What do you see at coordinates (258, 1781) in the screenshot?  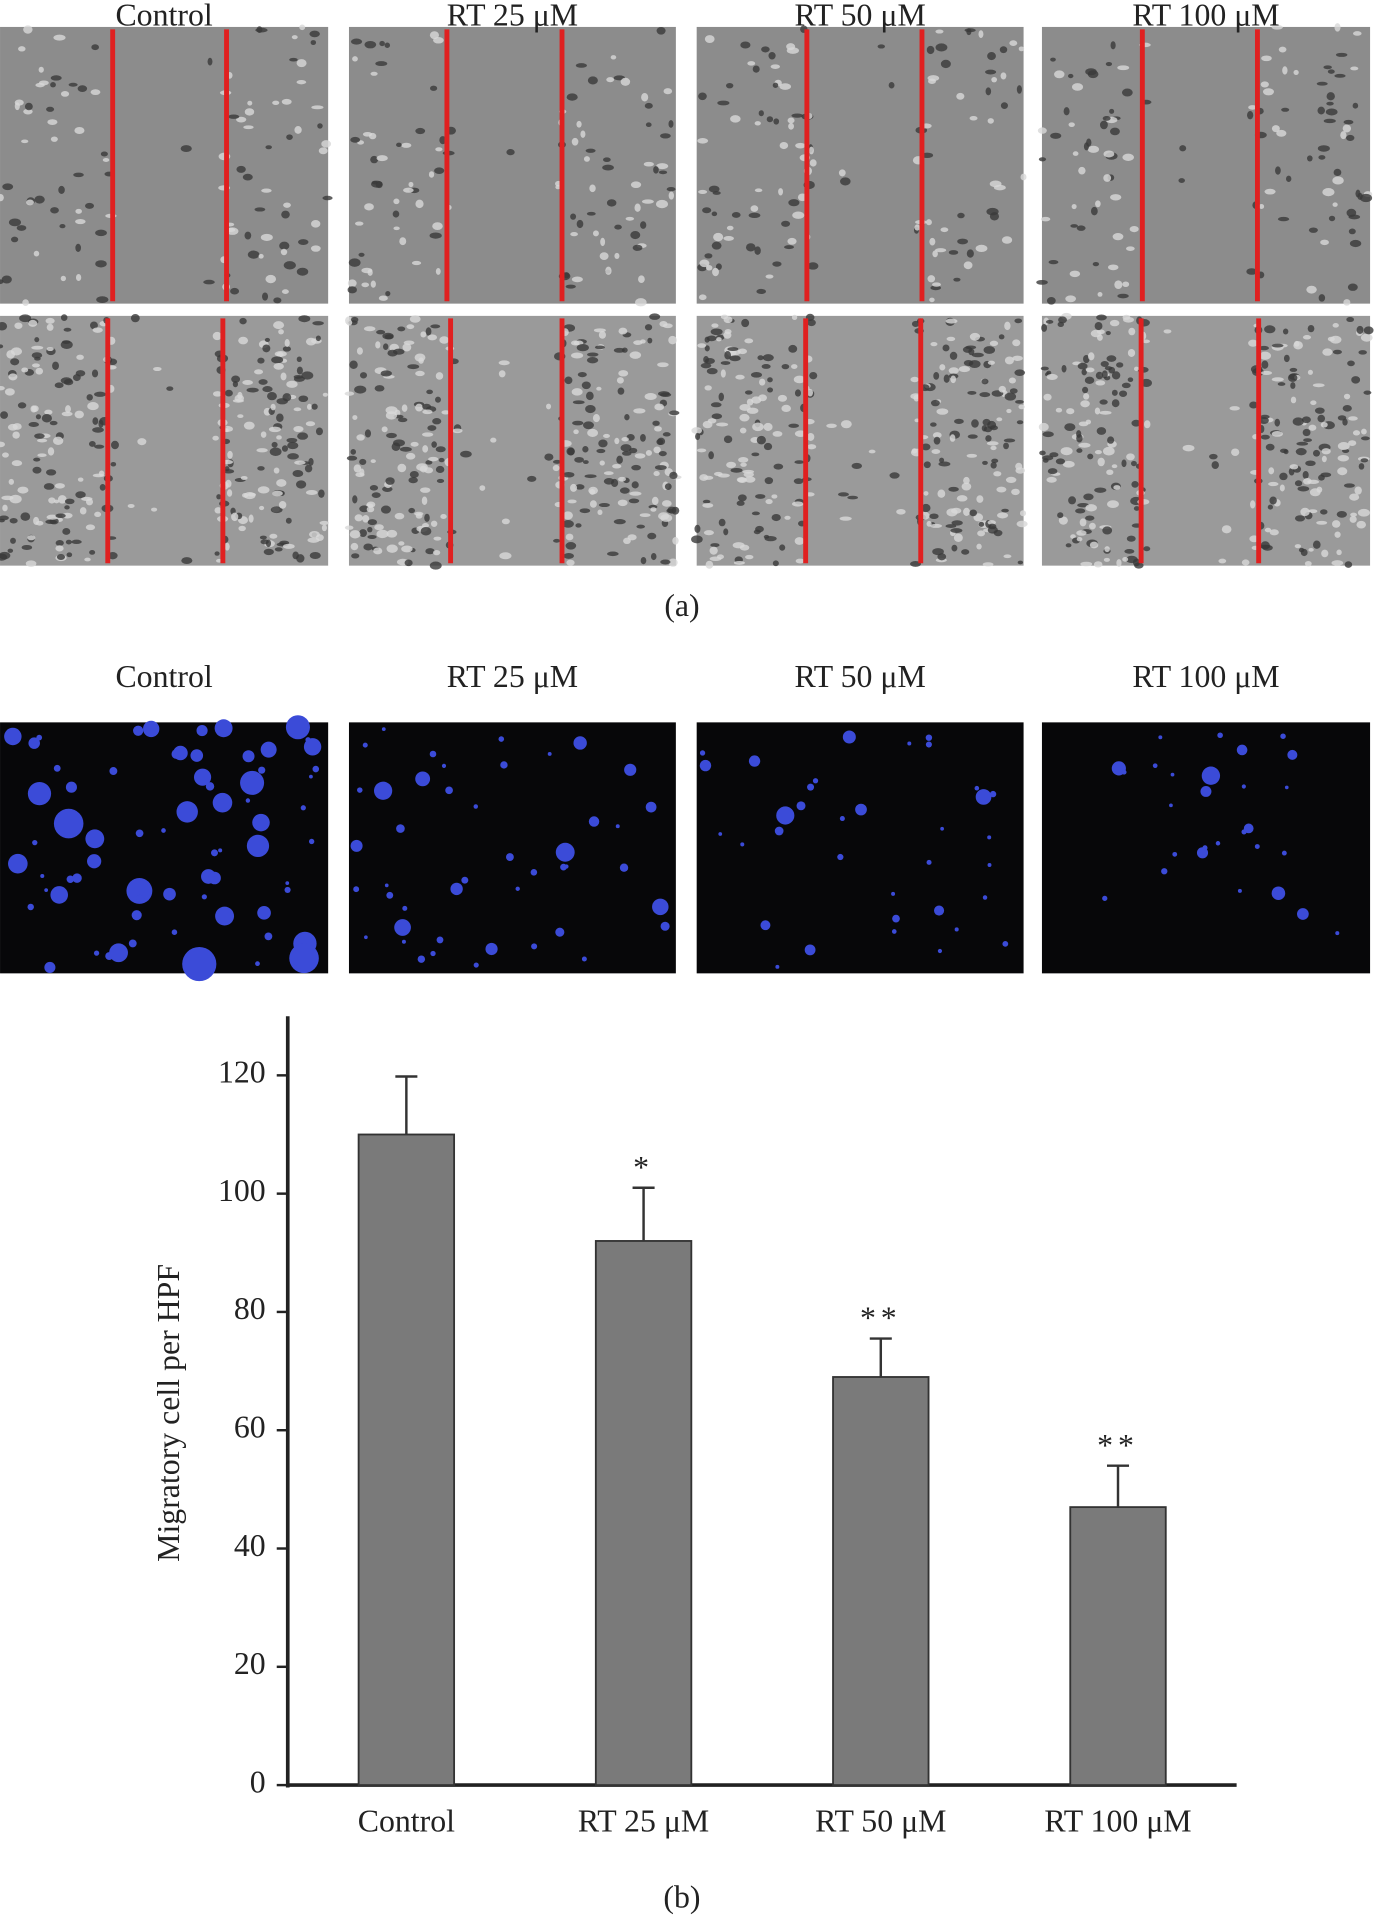 I see `y-tick-label: 0` at bounding box center [258, 1781].